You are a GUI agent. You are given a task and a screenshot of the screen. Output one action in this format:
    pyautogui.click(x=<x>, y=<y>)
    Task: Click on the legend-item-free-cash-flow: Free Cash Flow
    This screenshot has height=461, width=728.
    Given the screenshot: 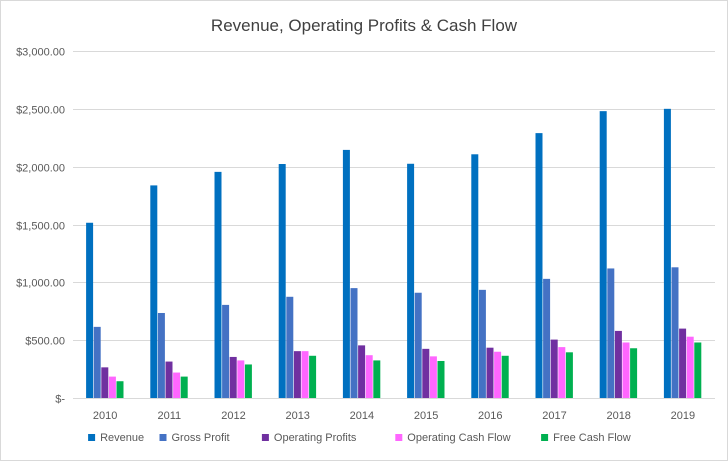 What is the action you would take?
    pyautogui.click(x=586, y=438)
    